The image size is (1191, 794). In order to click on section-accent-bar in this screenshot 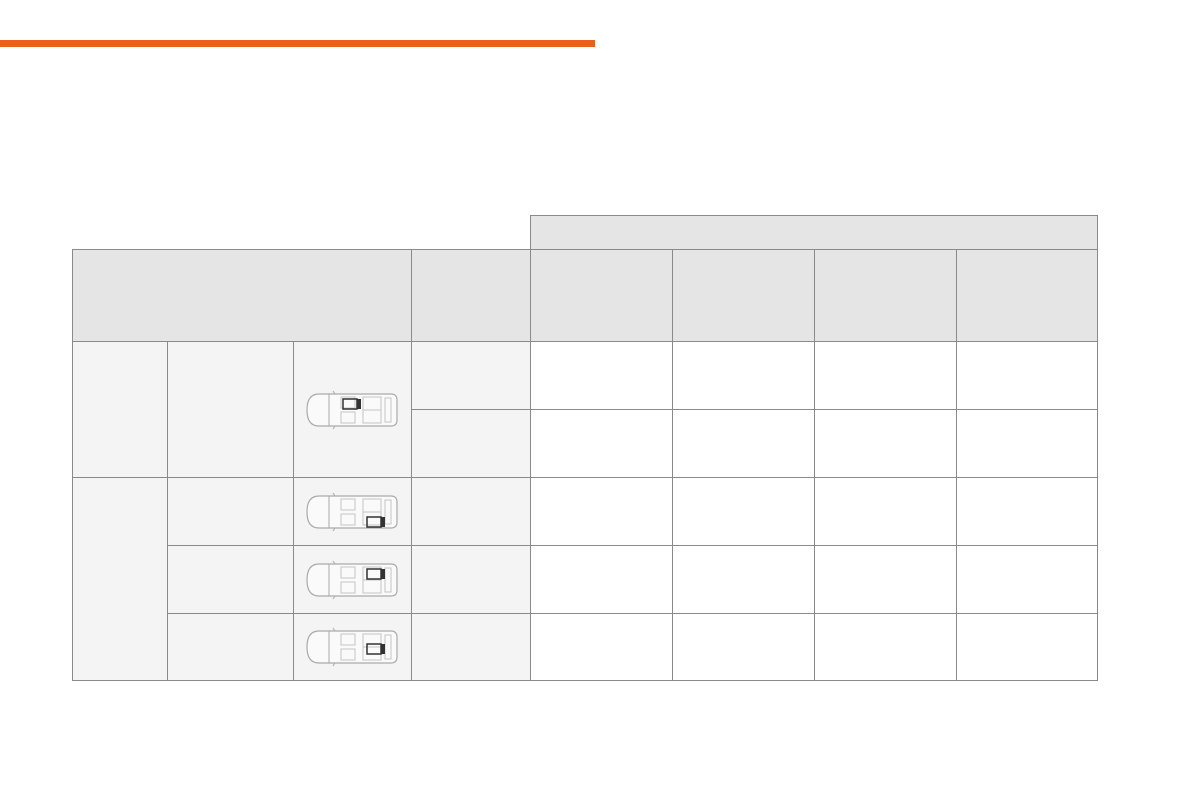, I will do `click(297, 43)`.